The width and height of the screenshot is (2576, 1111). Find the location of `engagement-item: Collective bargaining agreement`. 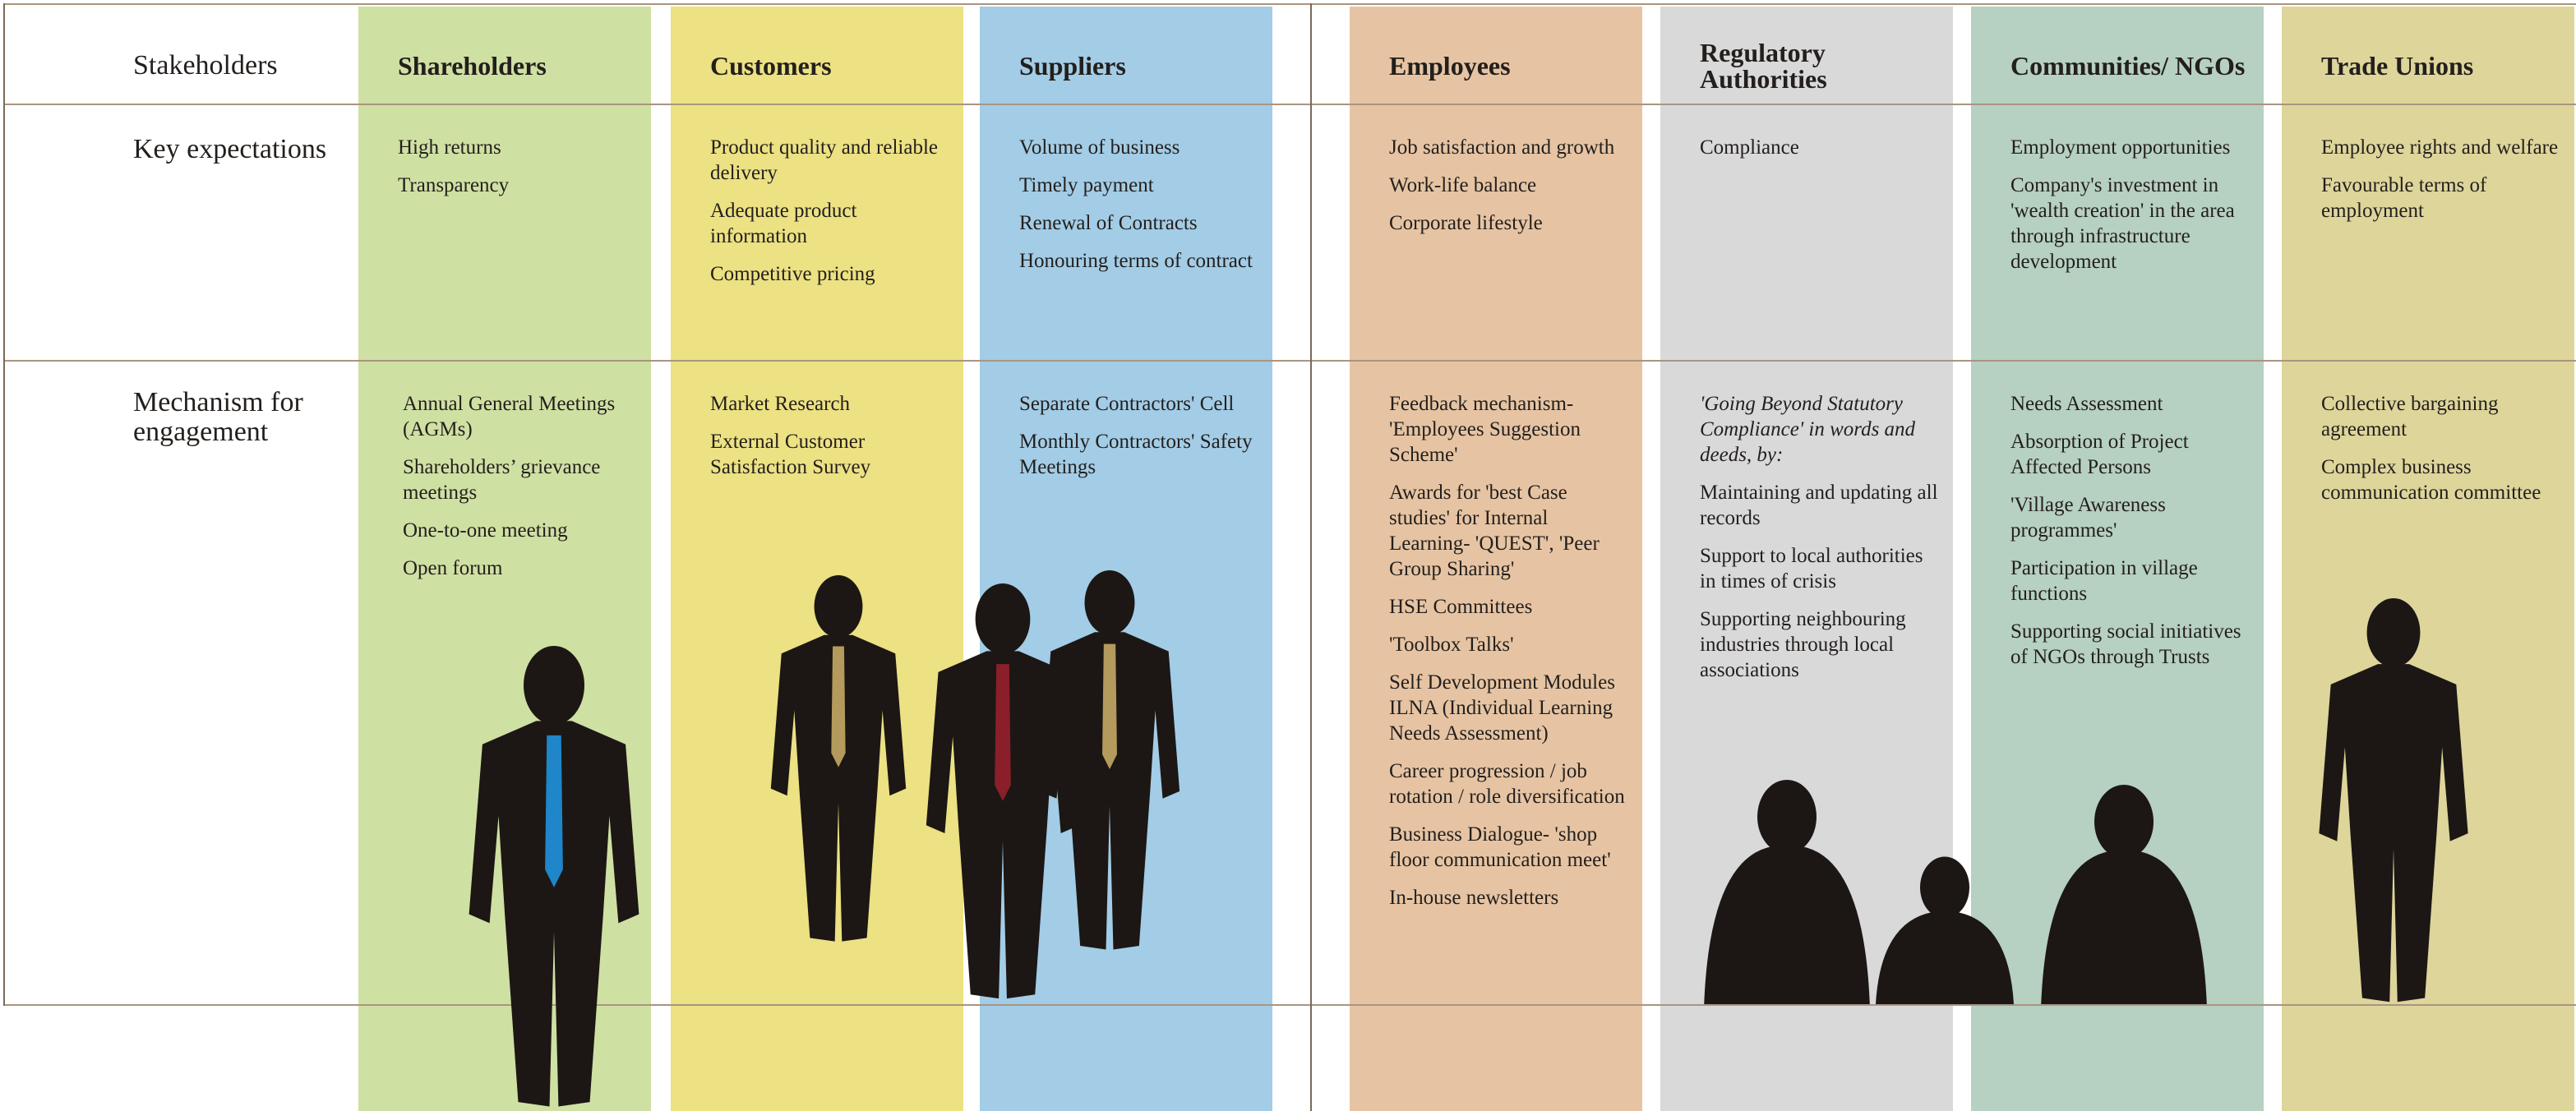

engagement-item: Collective bargaining agreement is located at coordinates (2410, 416).